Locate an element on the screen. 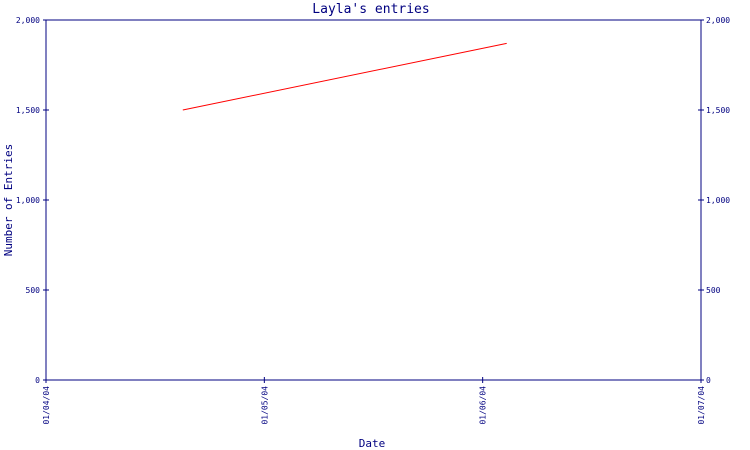 The width and height of the screenshot is (750, 450). x-axis: 01/04/04 01/05/04 01/06/04 01/07/04 is located at coordinates (374, 401).